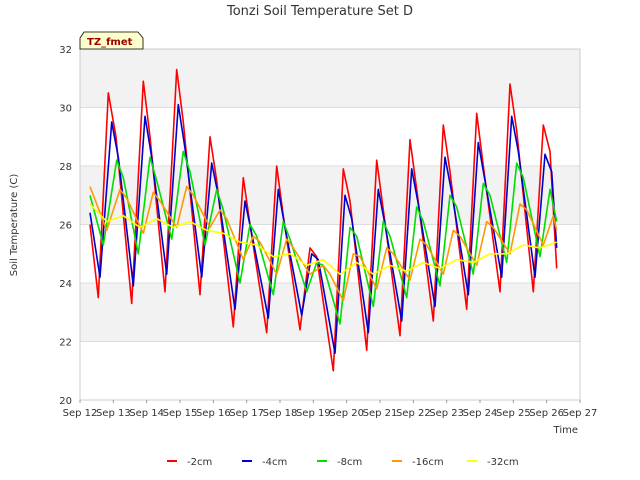 The height and width of the screenshot is (480, 640). I want to click on x-tick-label: Sep 27, so click(580, 413).